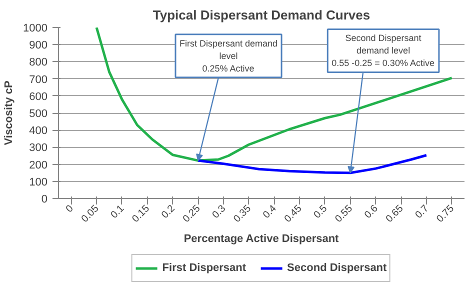  What do you see at coordinates (337, 268) in the screenshot?
I see `legend-label: Second Dispersant` at bounding box center [337, 268].